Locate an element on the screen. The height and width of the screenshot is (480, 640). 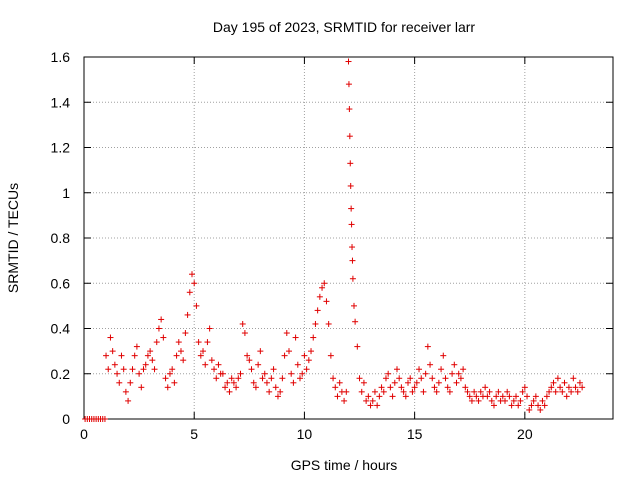
y-axis-label: SRMTID / TECUs is located at coordinates (13, 238).